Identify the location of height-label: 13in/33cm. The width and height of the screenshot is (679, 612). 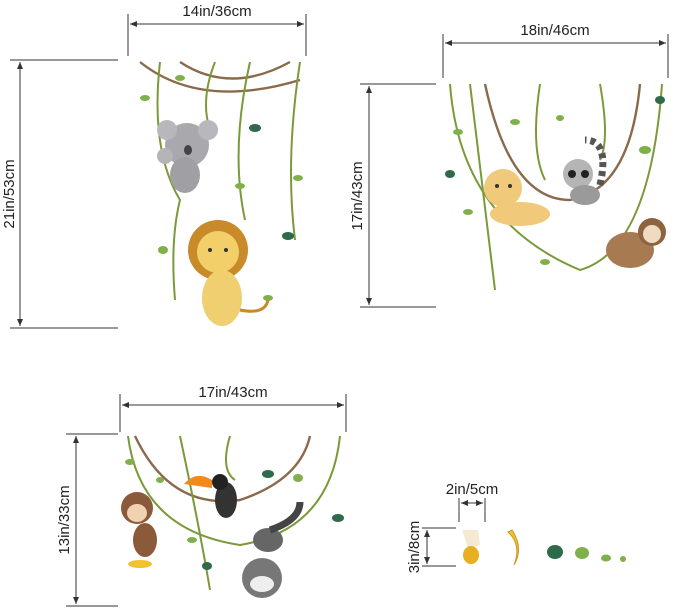
(64, 519).